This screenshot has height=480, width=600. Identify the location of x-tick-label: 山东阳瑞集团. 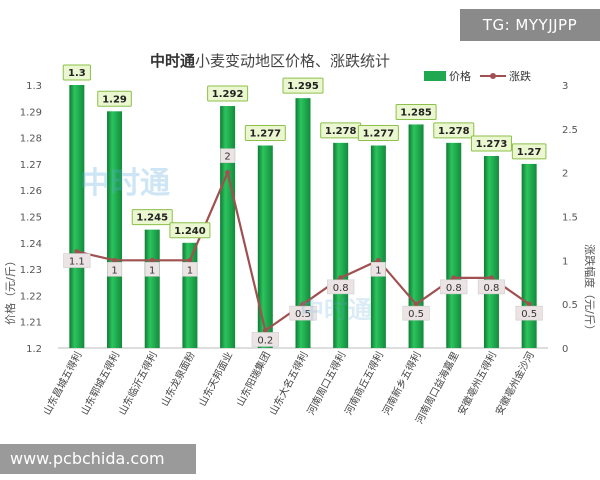
(253, 378).